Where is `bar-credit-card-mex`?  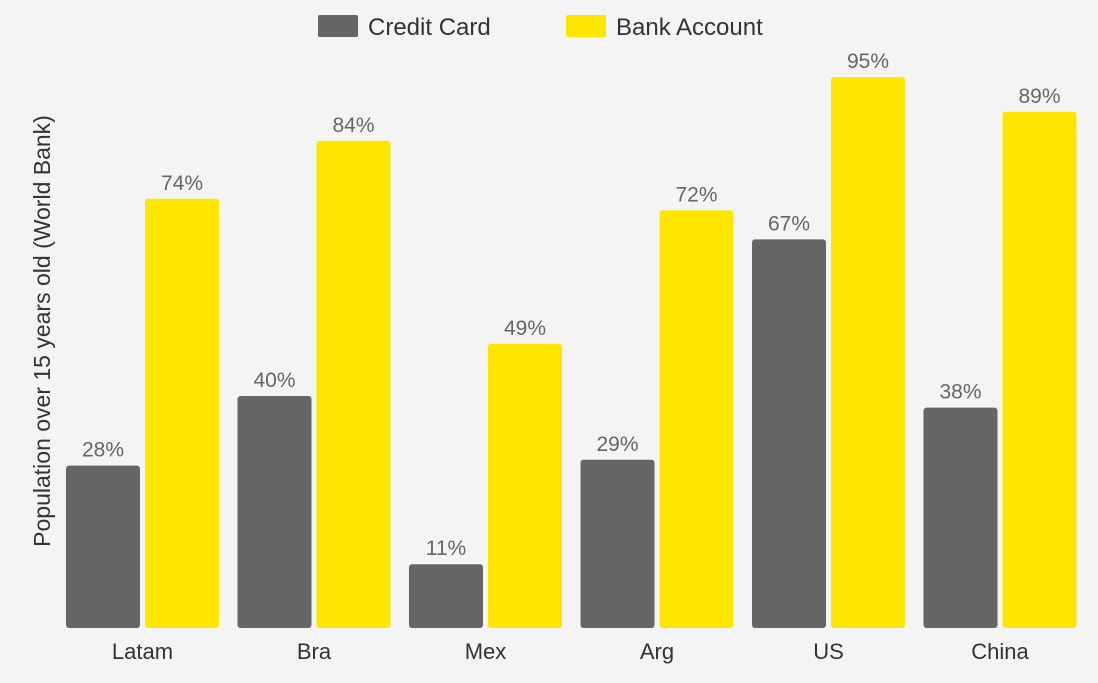 bar-credit-card-mex is located at coordinates (446, 596).